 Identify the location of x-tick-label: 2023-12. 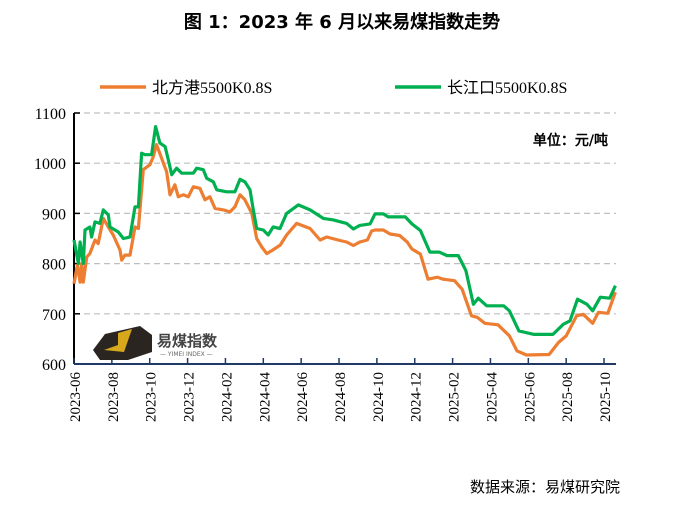
(190, 397).